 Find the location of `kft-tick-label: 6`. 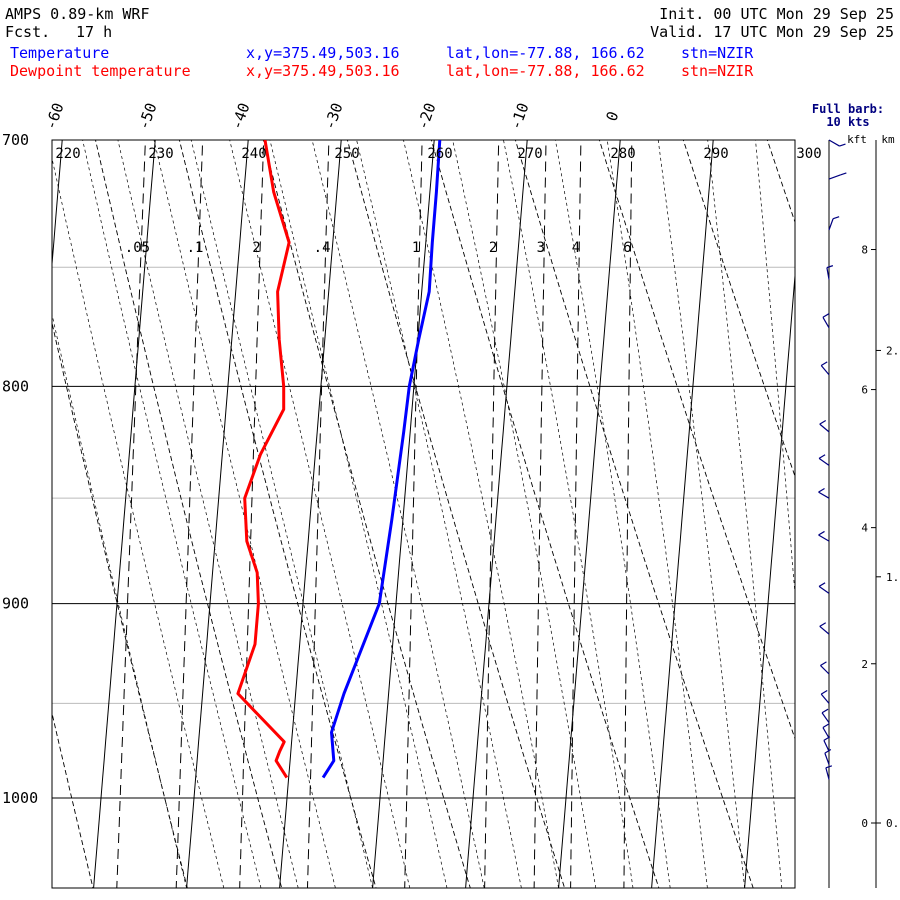

kft-tick-label: 6 is located at coordinates (864, 390).